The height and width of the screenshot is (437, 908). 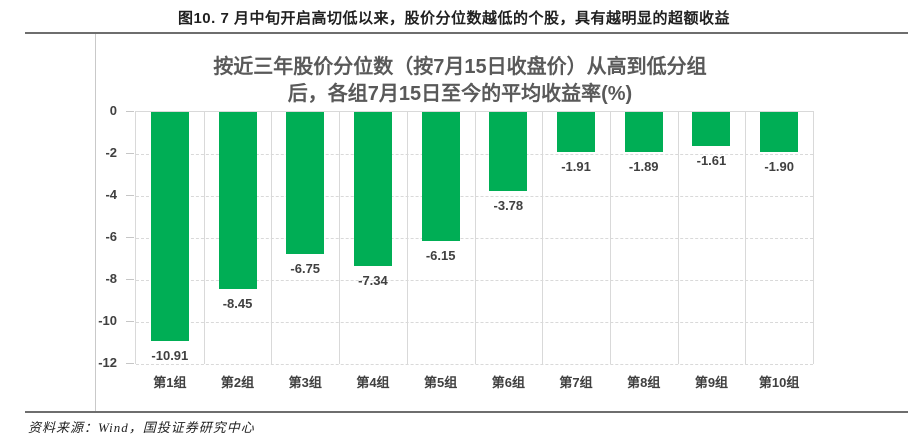 What do you see at coordinates (460, 94) in the screenshot?
I see `chart-title-line2: 后，各组7月15日至今的平均收益率(%)` at bounding box center [460, 94].